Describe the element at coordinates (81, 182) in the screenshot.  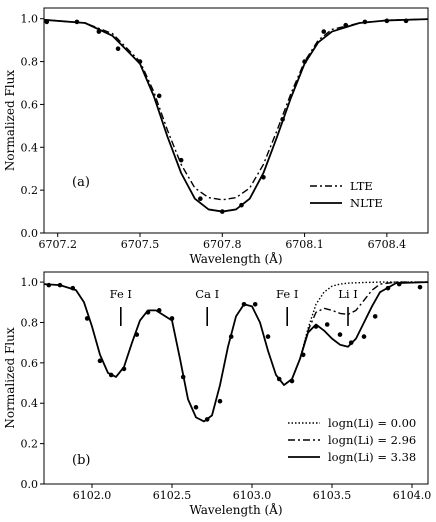
I see `panel-label: (a)` at that location.